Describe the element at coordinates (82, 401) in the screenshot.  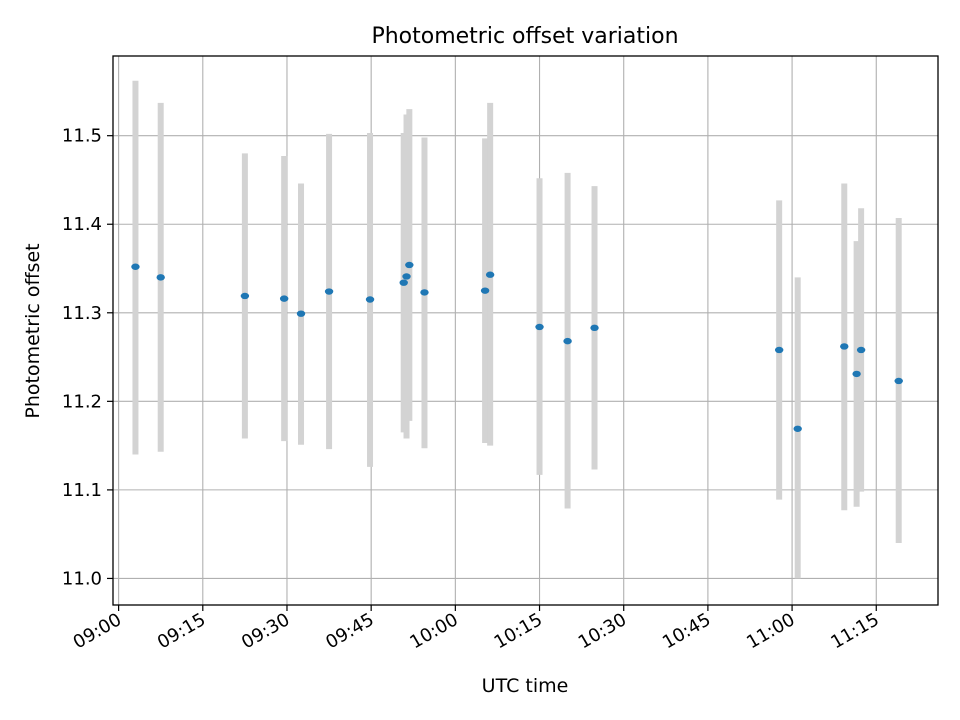
I see `y-tick-label: 11.2` at that location.